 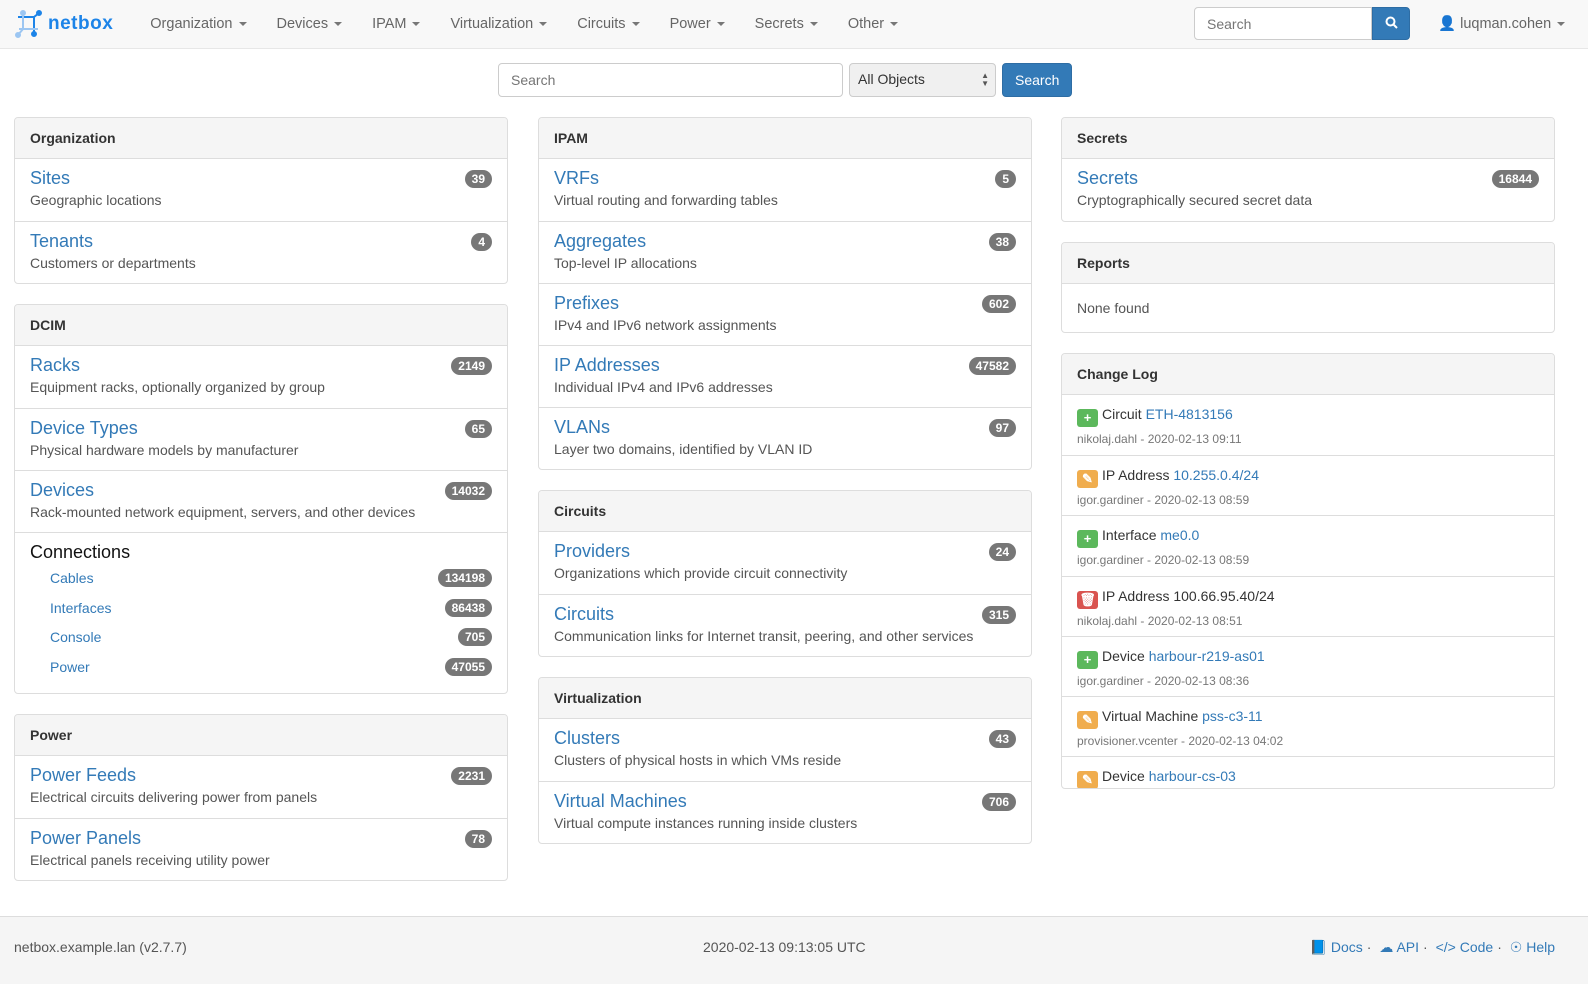 I want to click on item-link: Virtual Machines, so click(x=620, y=801).